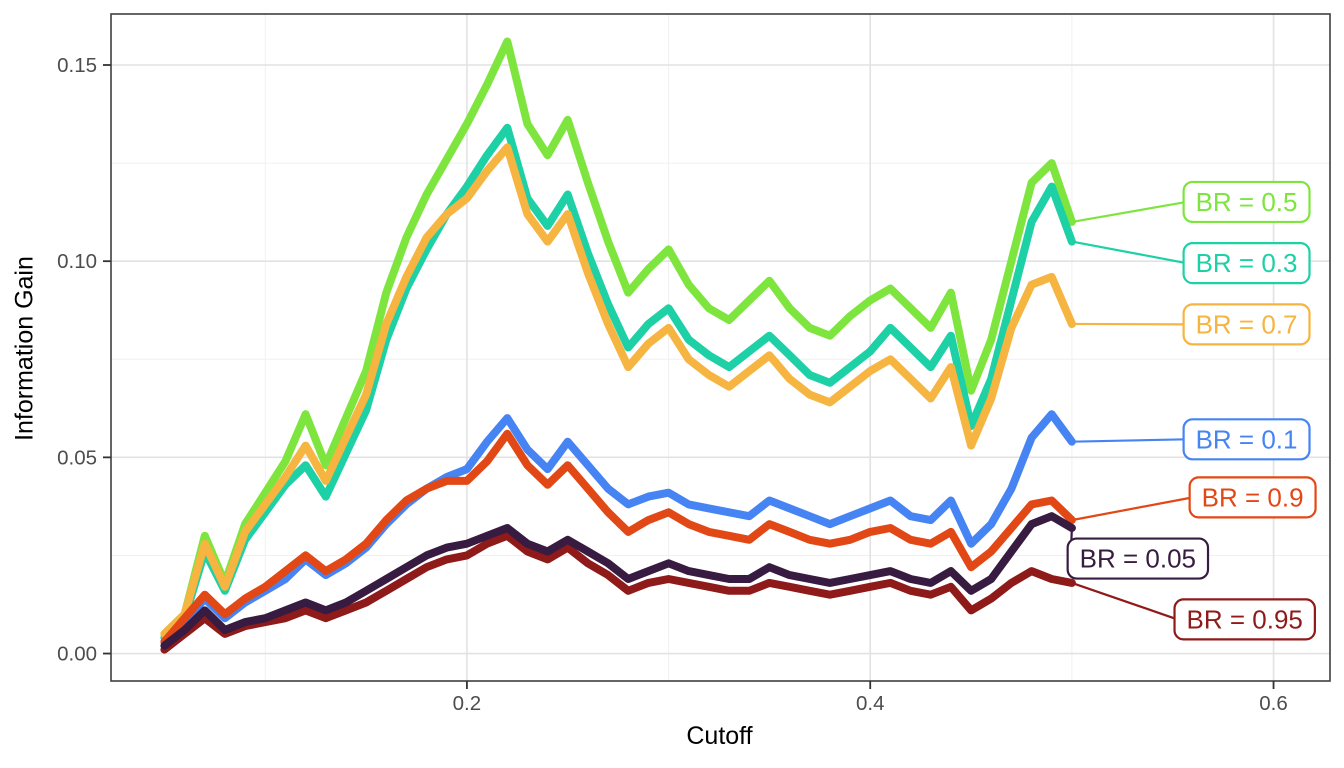 Image resolution: width=1344 pixels, height=768 pixels. I want to click on series-label-br-0.95: BR = 0.95, so click(1244, 619).